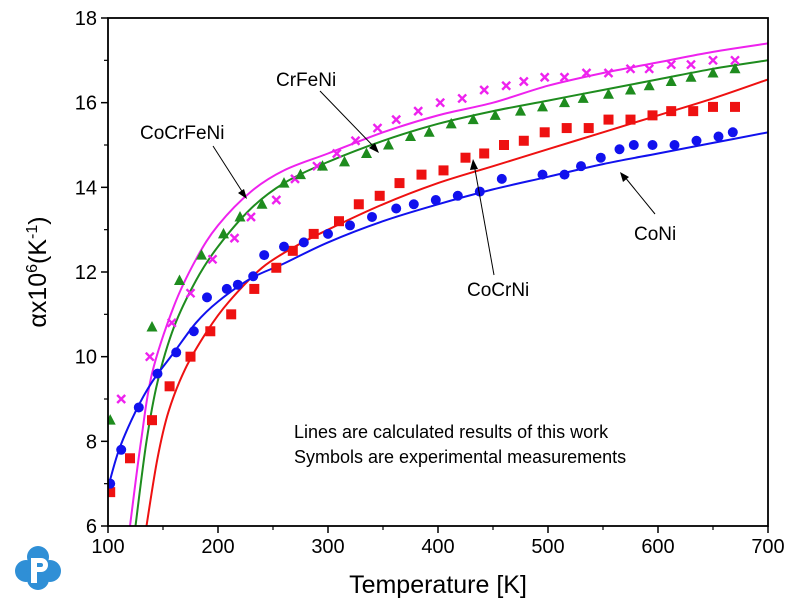 This screenshot has height=609, width=802. I want to click on logo, so click(38, 568).